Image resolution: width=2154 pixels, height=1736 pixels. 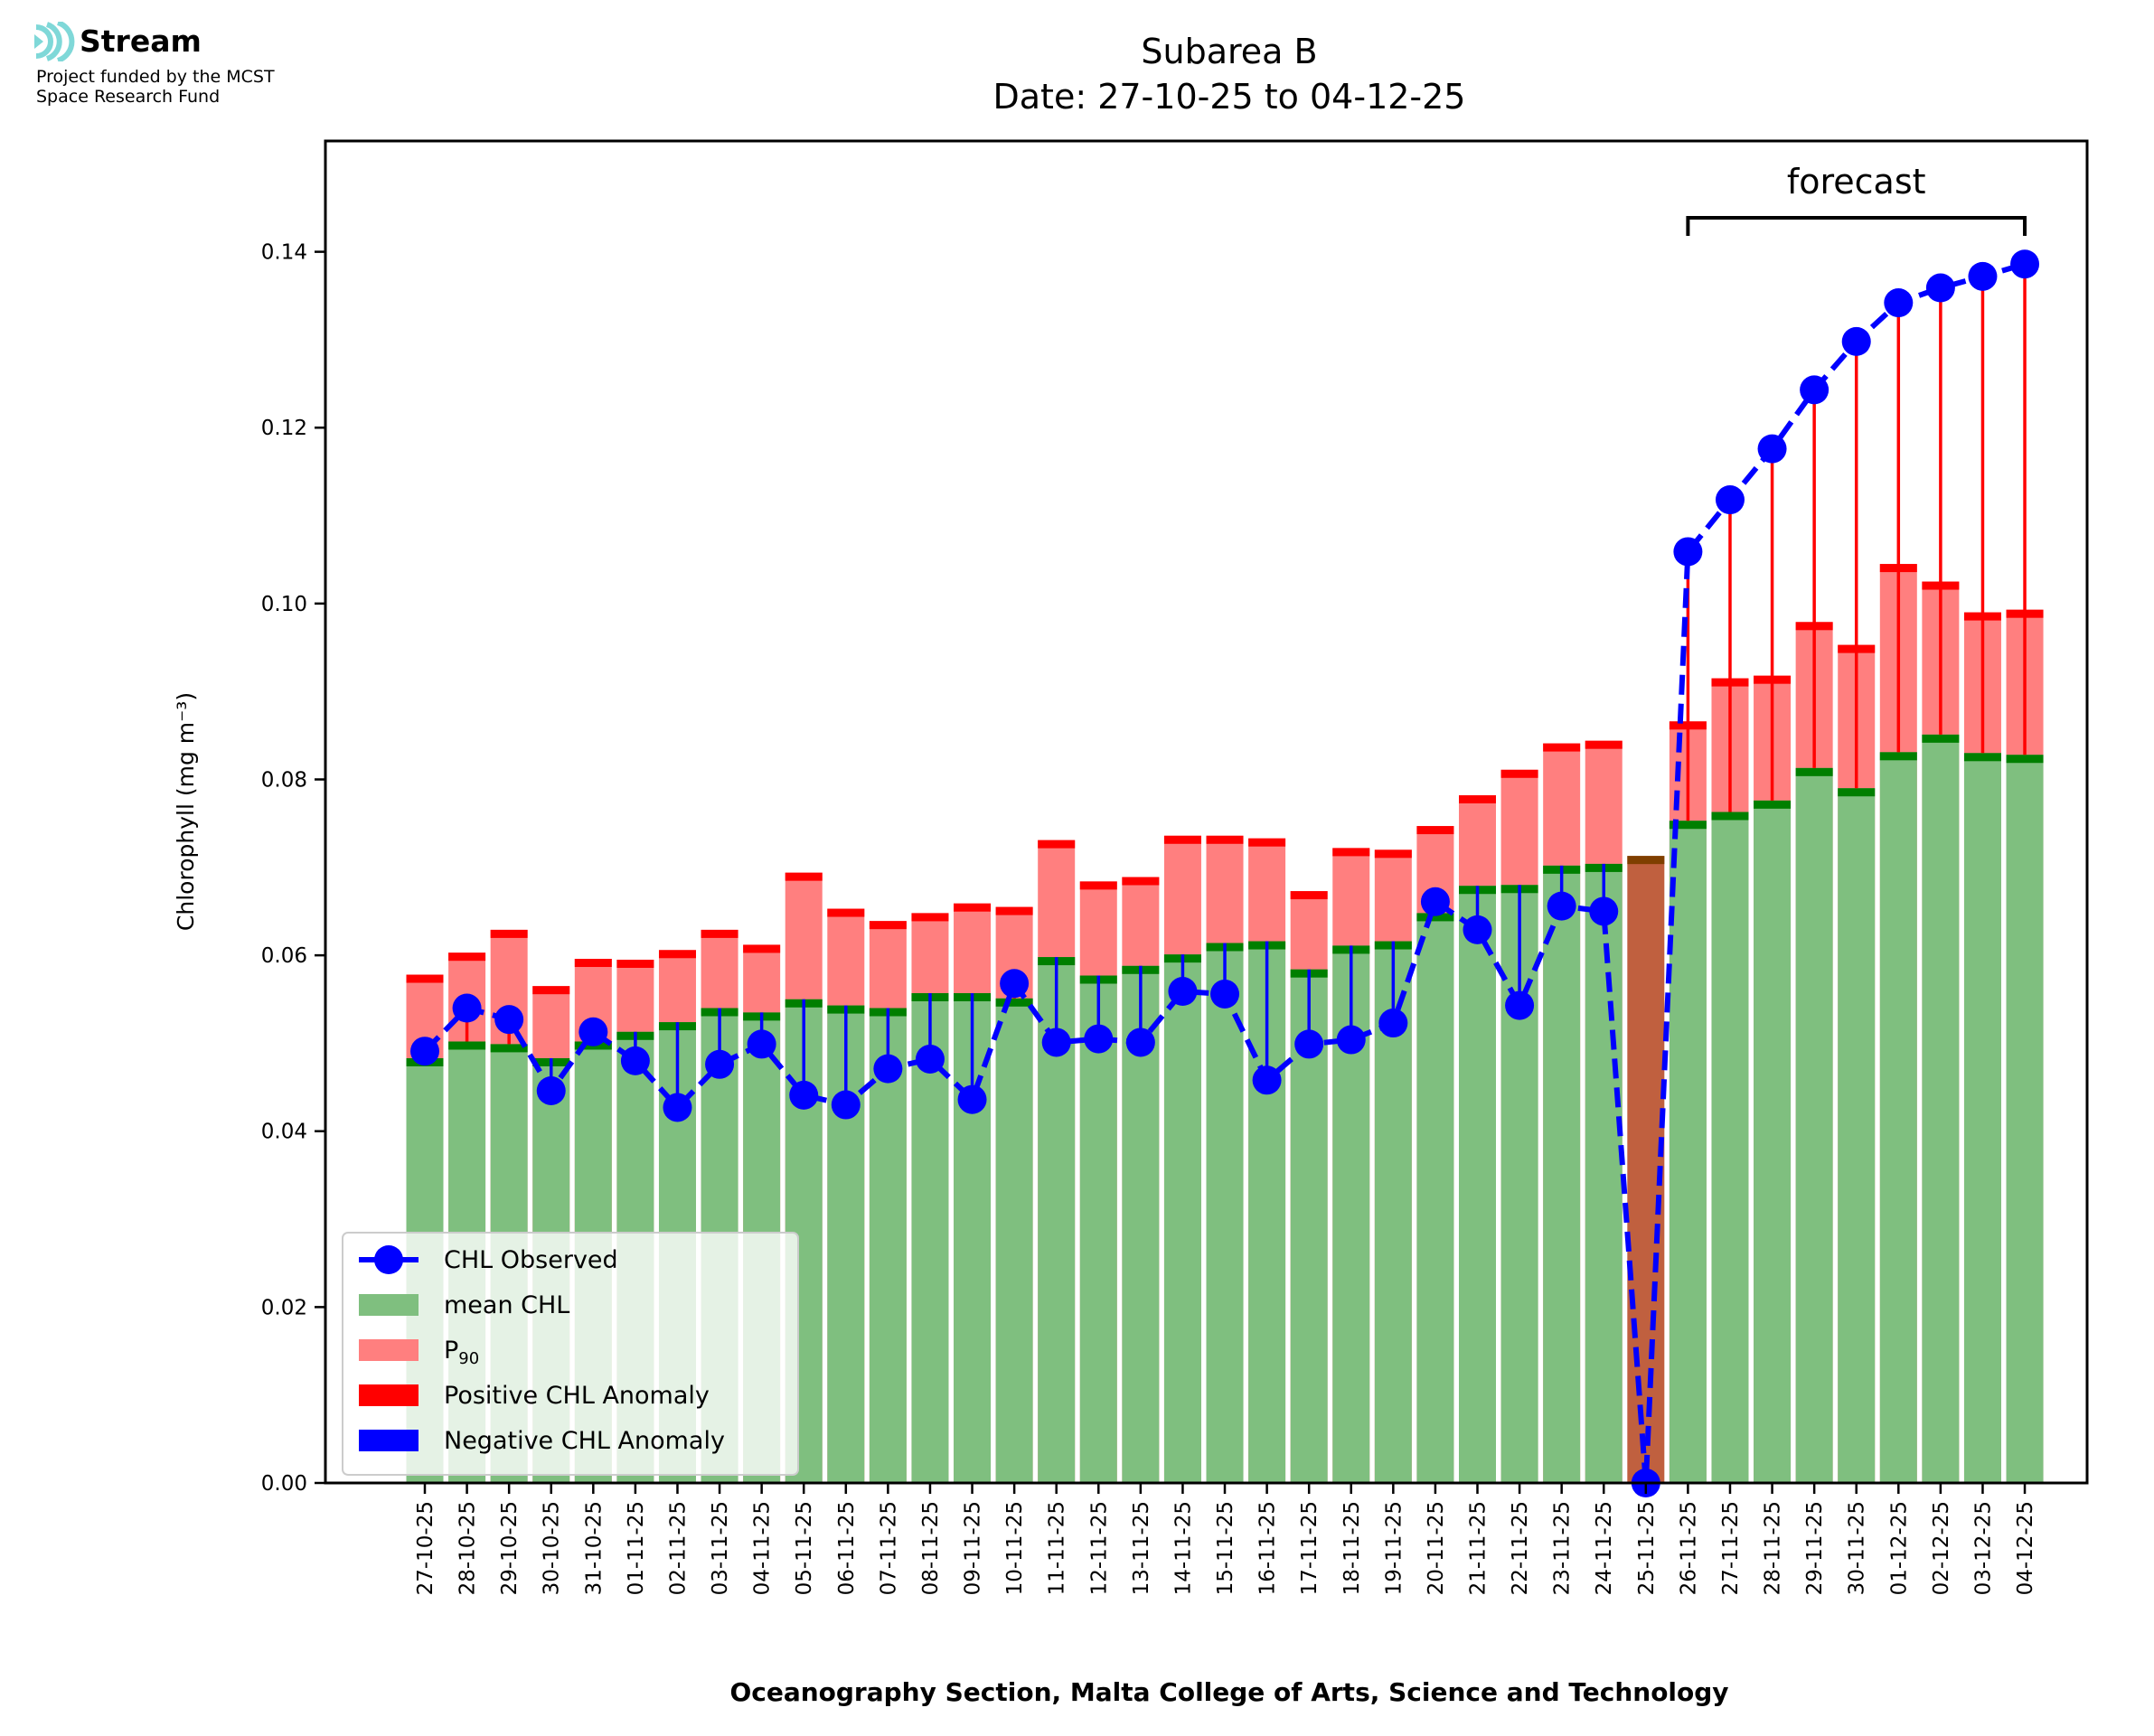 What do you see at coordinates (2025, 1548) in the screenshot?
I see `x-tick-label: 04-12-25` at bounding box center [2025, 1548].